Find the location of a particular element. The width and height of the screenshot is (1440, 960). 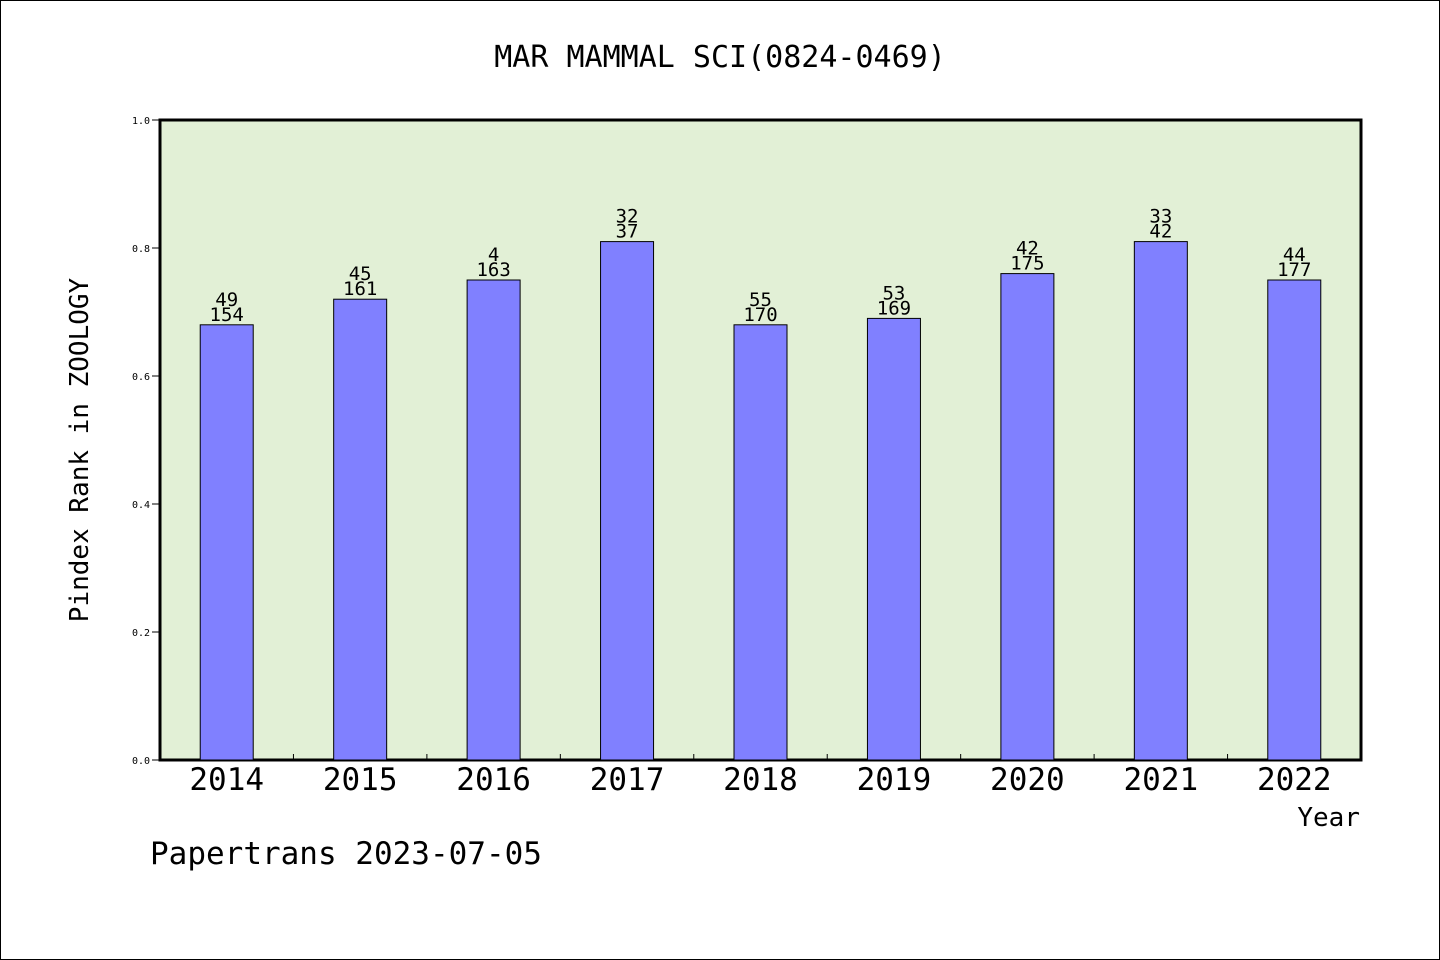

bar-label-bottom: 163 is located at coordinates (493, 270).